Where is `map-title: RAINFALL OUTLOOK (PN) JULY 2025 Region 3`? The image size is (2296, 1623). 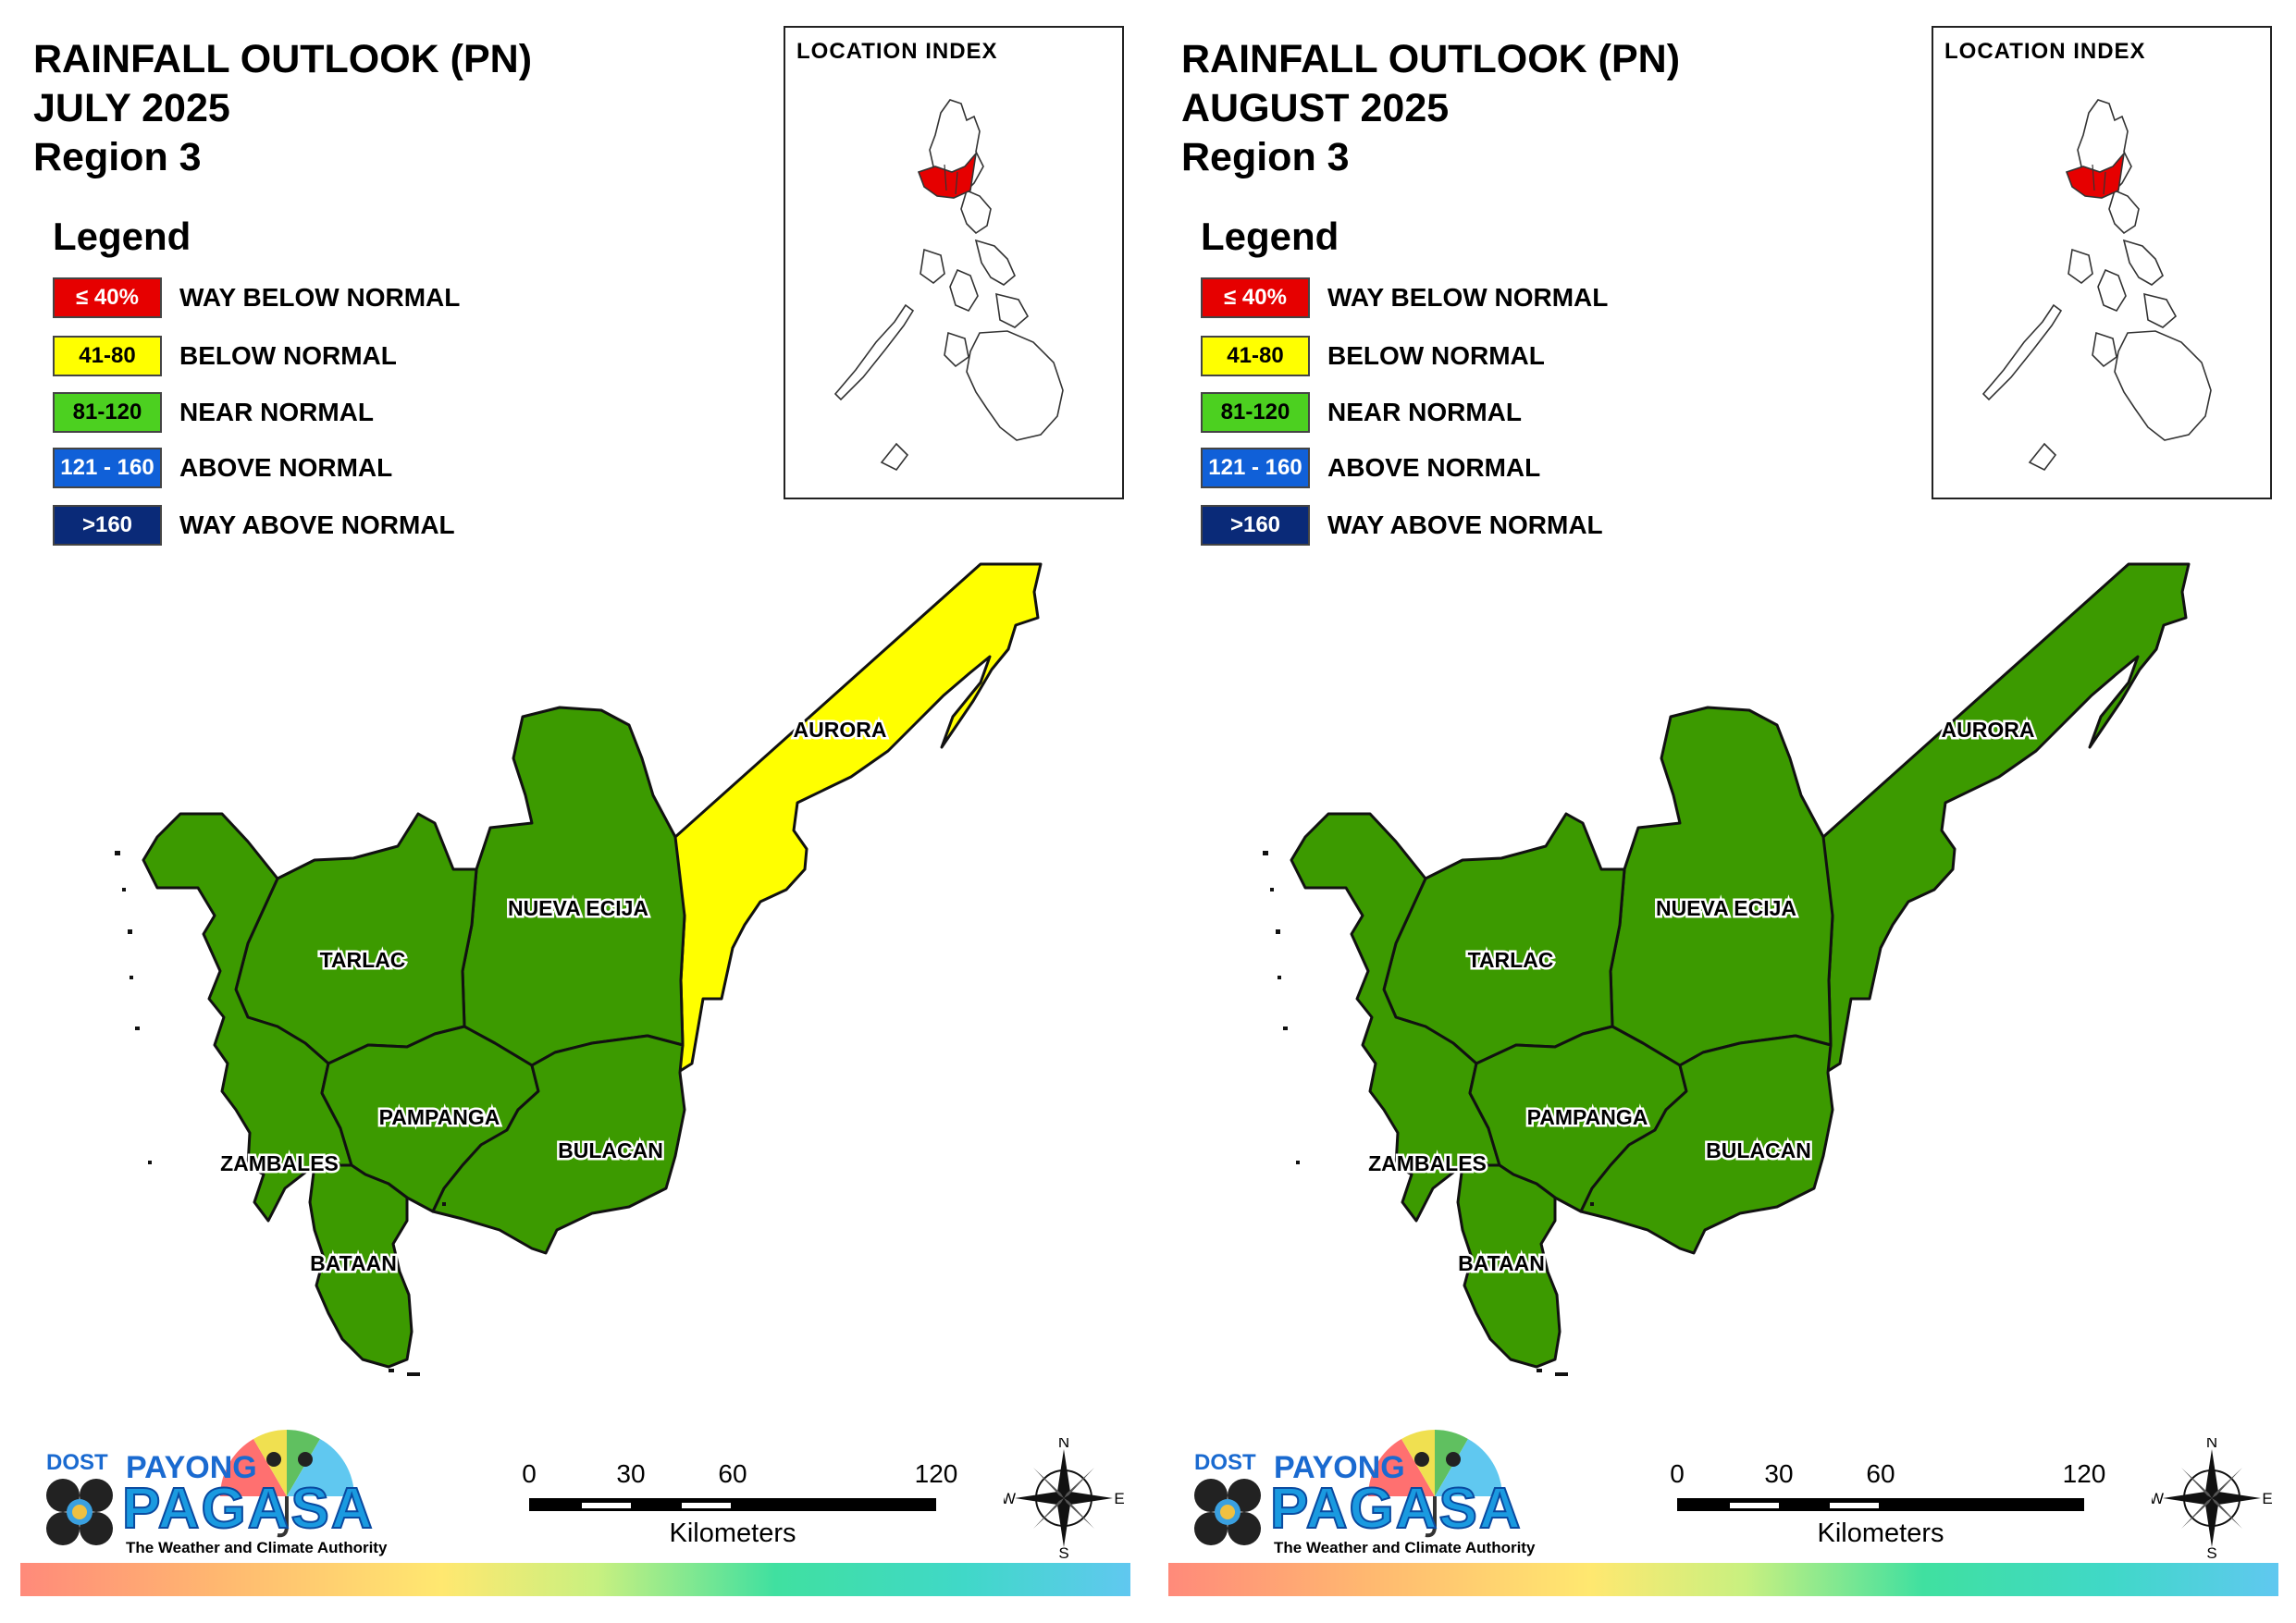
map-title: RAINFALL OUTLOOK (PN) JULY 2025 Region 3 is located at coordinates (282, 108).